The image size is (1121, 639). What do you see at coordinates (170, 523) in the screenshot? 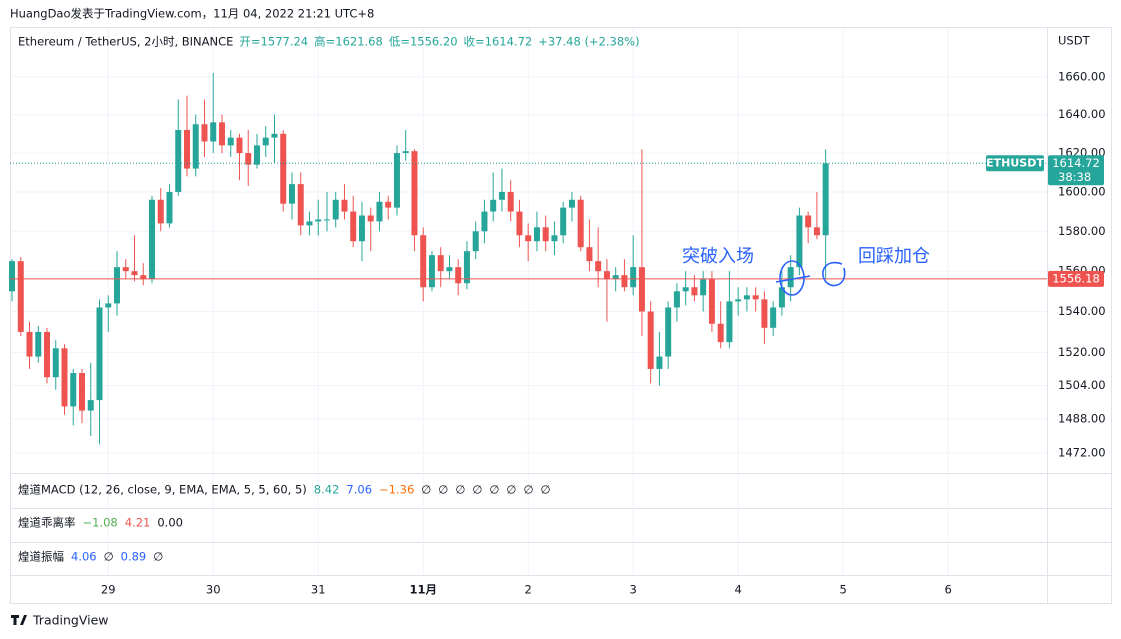
I see `indicator-value: 0.00` at bounding box center [170, 523].